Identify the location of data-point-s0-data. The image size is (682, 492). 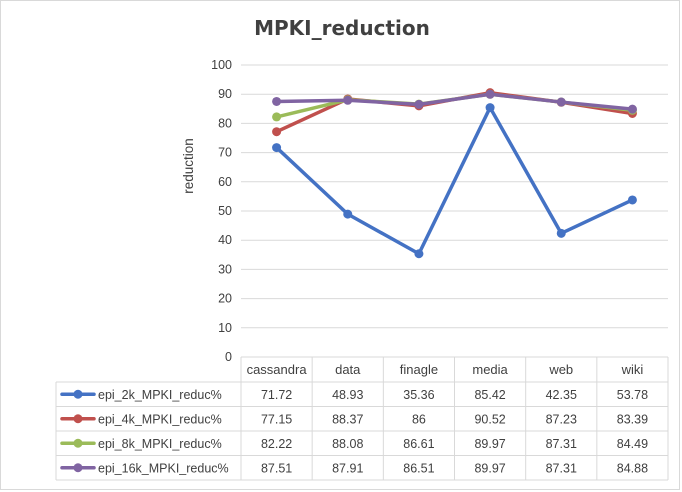
(348, 214).